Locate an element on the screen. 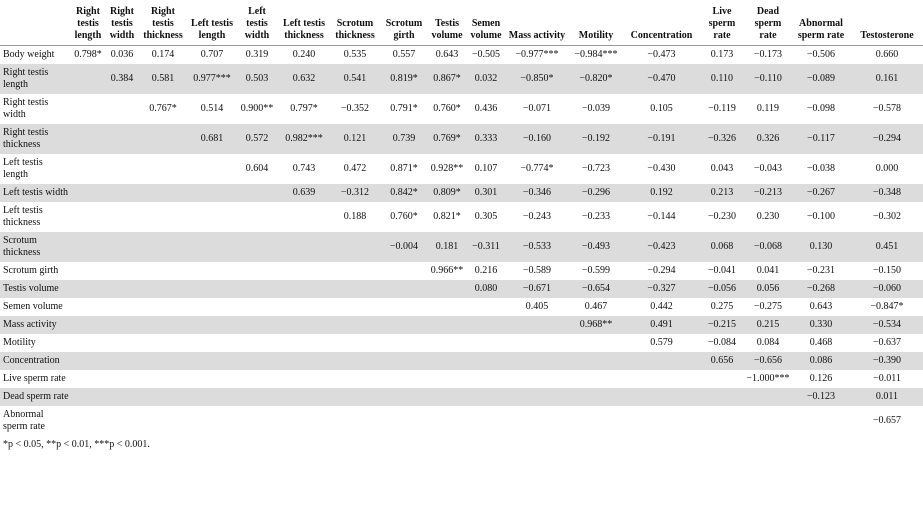  row-label: Right testis width is located at coordinates (26, 108).